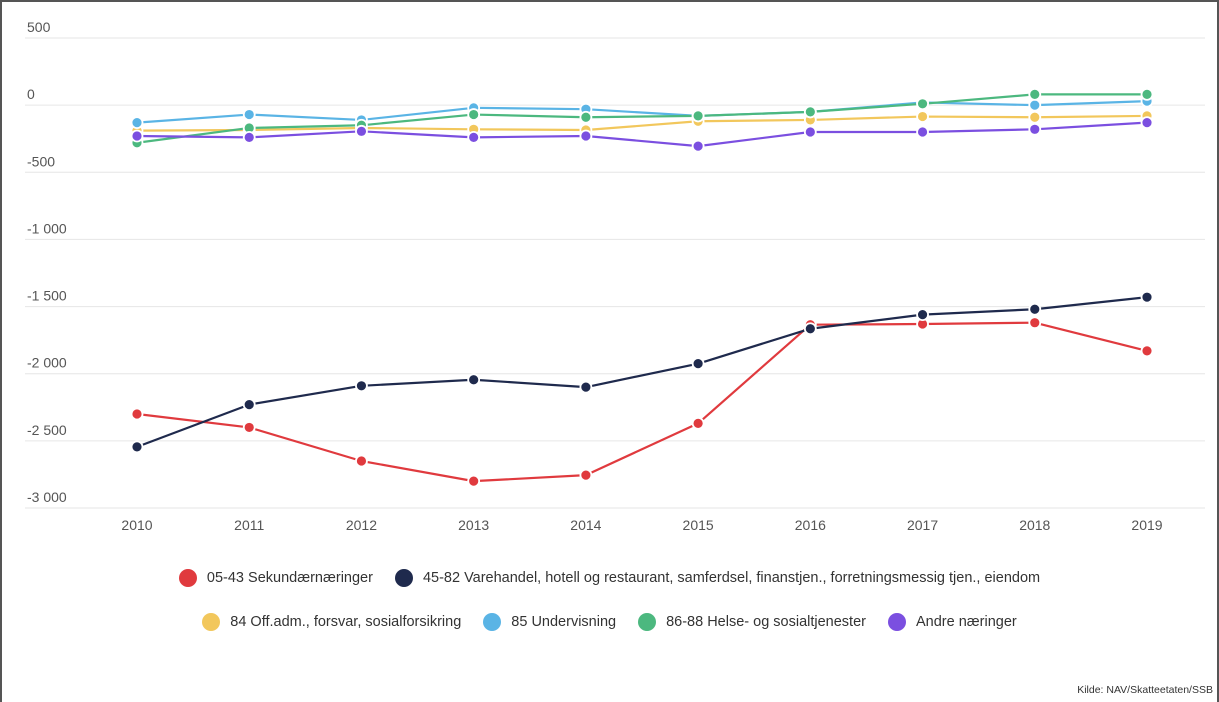 This screenshot has width=1219, height=702. Describe the element at coordinates (47, 228) in the screenshot. I see `y-tick-label: -1 000` at that location.